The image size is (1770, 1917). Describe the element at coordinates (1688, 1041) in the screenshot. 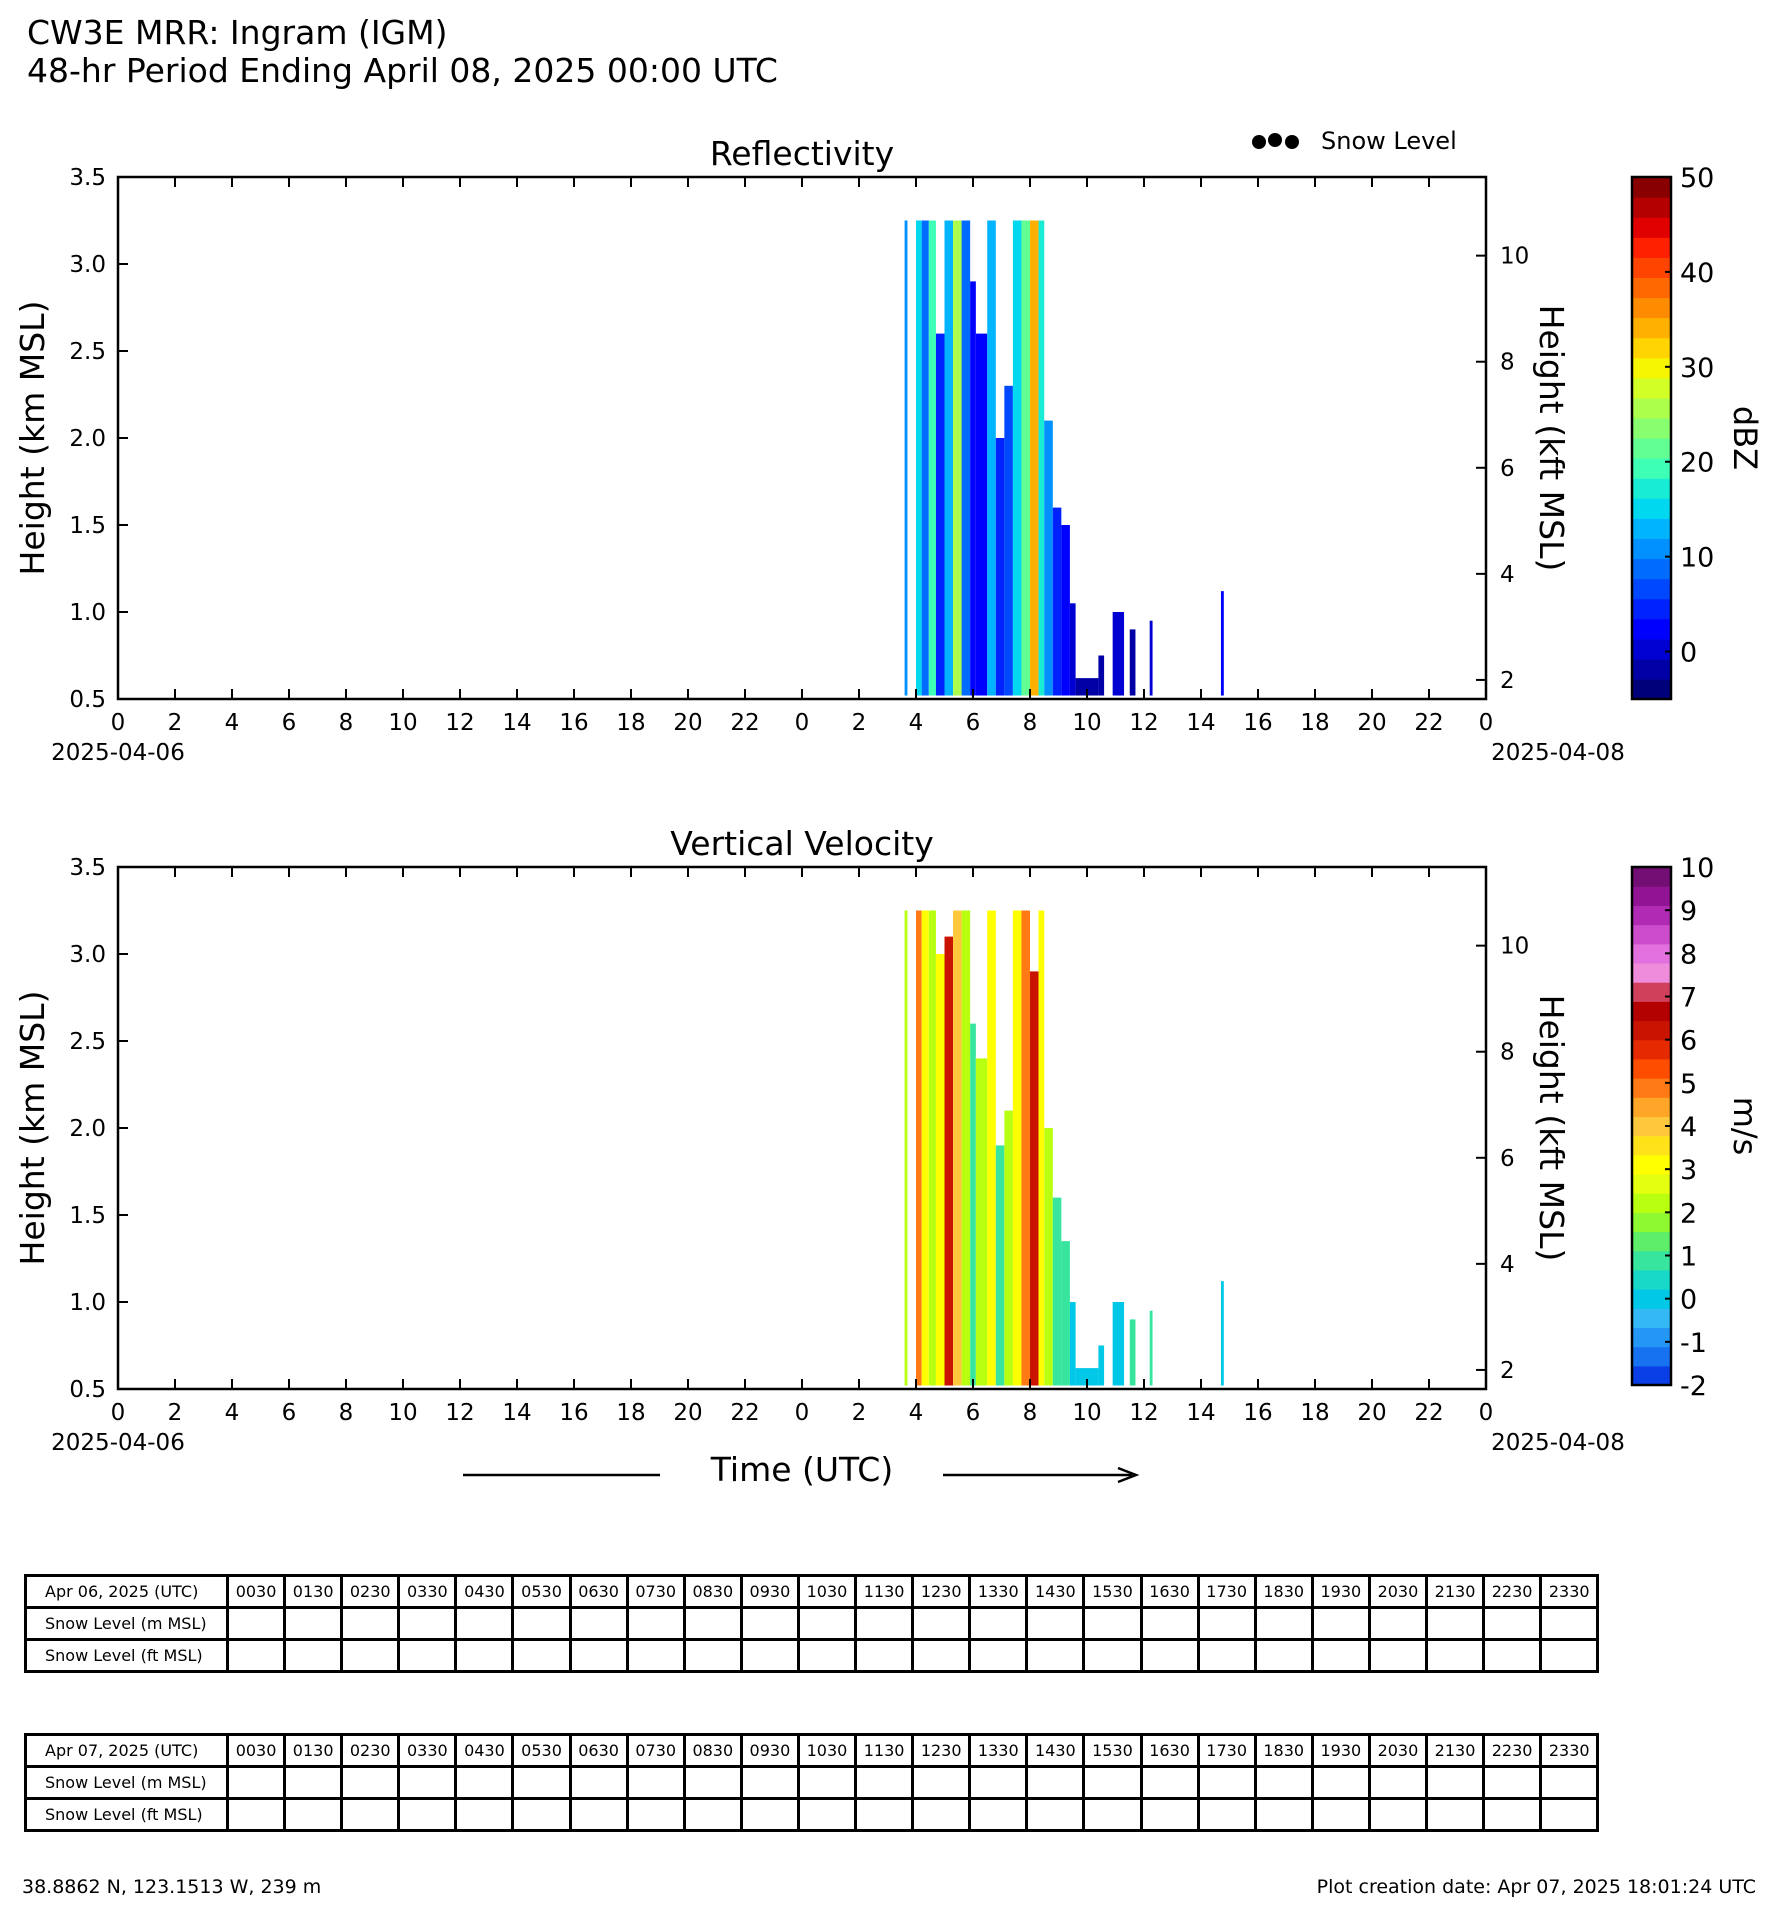

I see `colorbar-tick-label: 6` at that location.